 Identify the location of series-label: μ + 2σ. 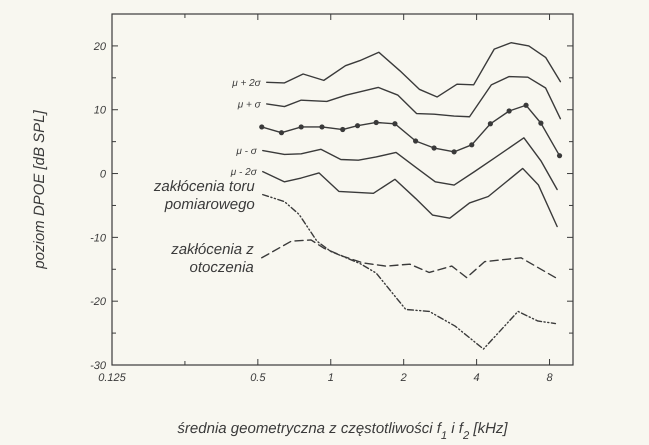
(246, 83).